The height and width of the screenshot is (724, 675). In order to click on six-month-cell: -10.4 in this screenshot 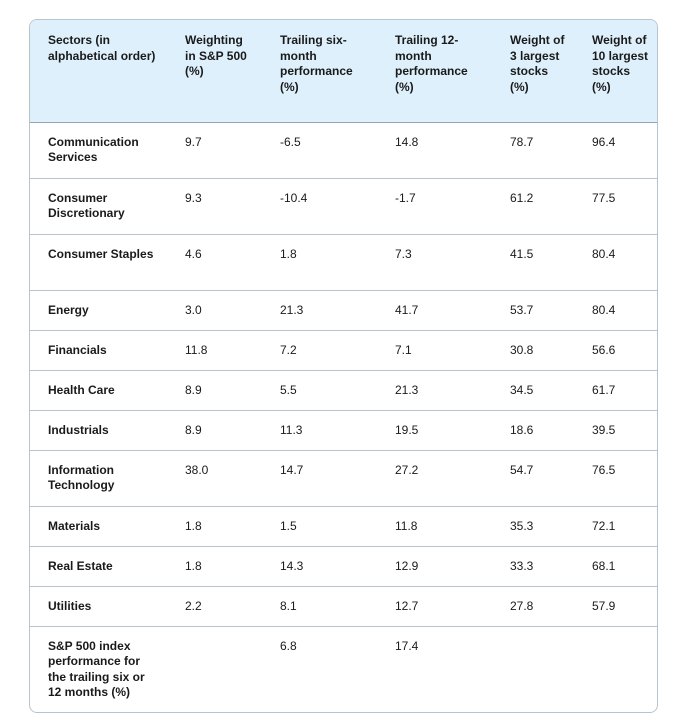, I will do `click(320, 206)`.